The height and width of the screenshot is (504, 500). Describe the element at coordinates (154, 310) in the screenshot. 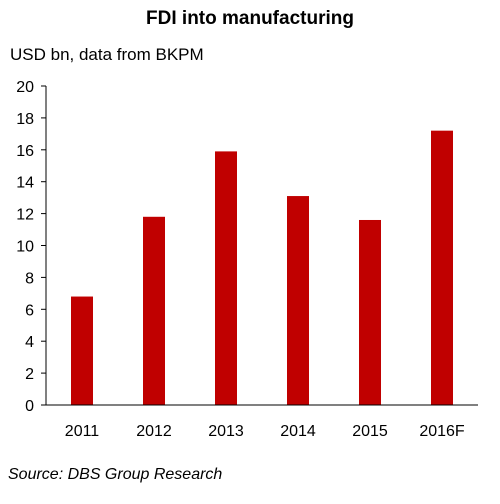

I see `bar-2012` at that location.